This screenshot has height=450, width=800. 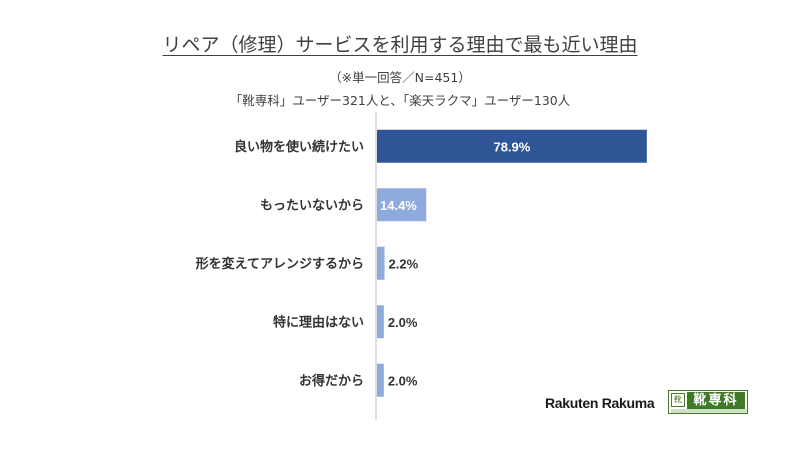 I want to click on kutsusenka-logo-text: 靴専科, so click(x=716, y=400).